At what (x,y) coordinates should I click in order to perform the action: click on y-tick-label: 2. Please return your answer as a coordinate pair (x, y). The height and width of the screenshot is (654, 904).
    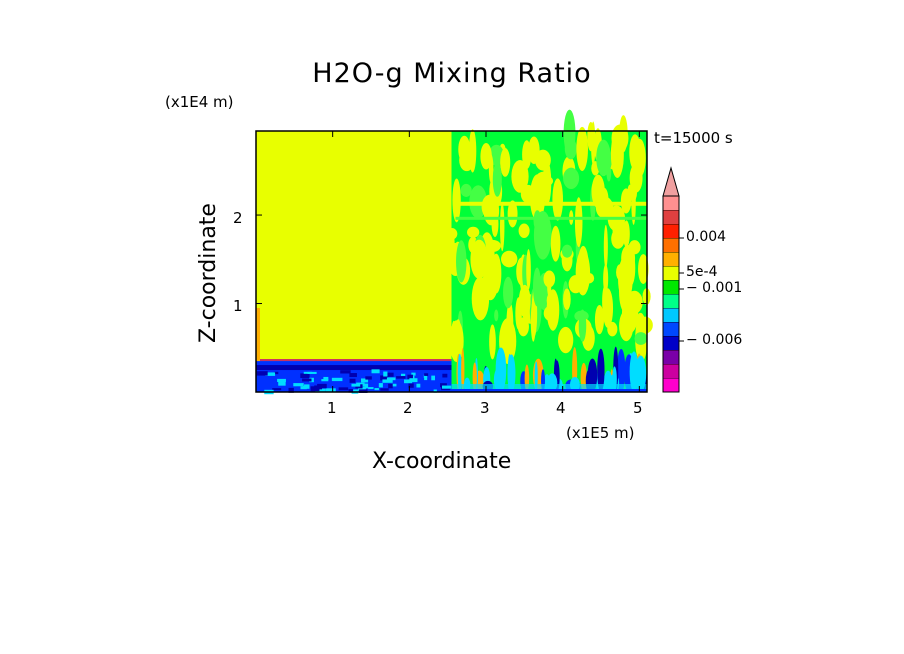
    Looking at the image, I should click on (238, 218).